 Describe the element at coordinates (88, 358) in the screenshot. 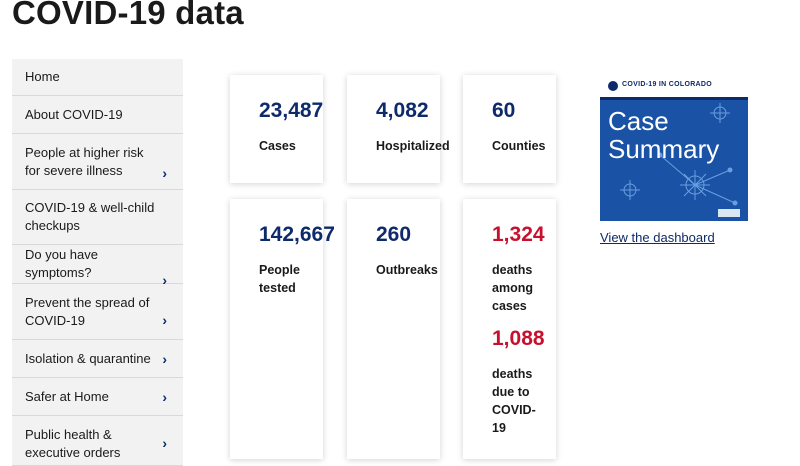

I see `sidebar-item-label: Isolation & quarantine` at that location.